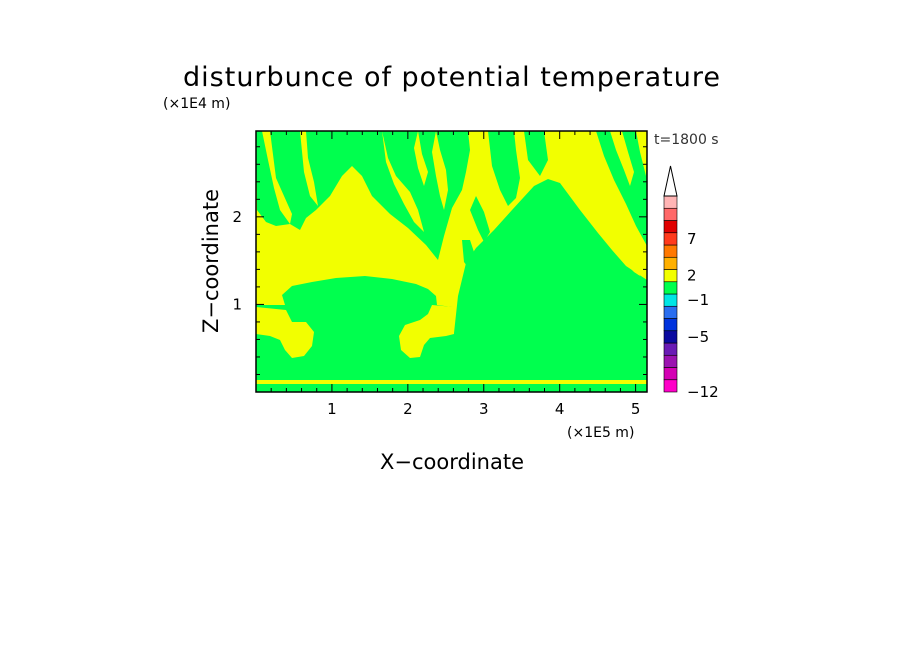 Image resolution: width=904 pixels, height=654 pixels. I want to click on colorbar-label: −5, so click(698, 337).